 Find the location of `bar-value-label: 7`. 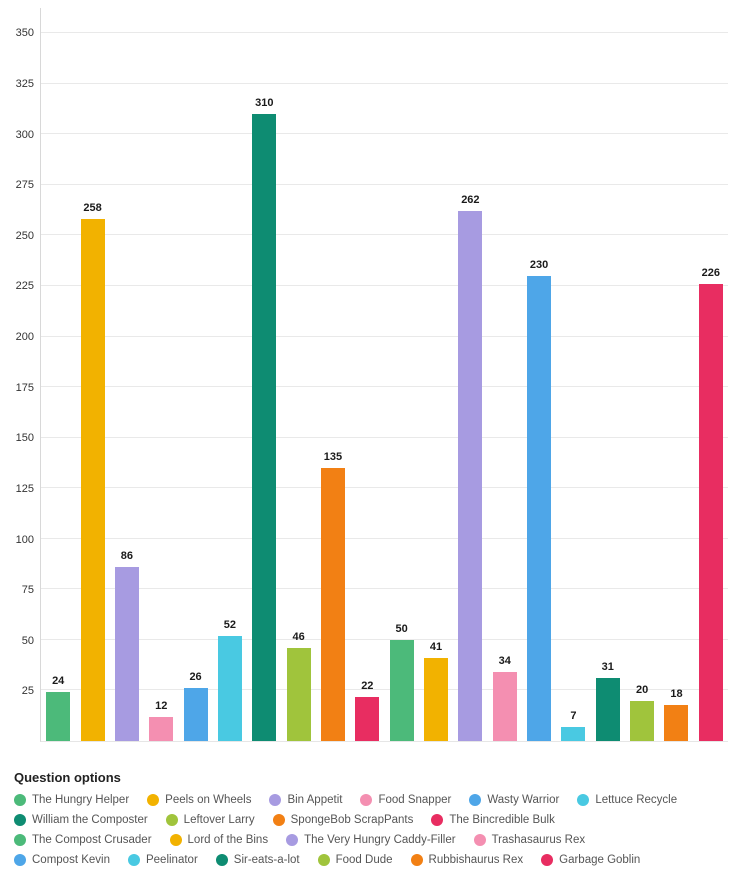

bar-value-label: 7 is located at coordinates (573, 715).